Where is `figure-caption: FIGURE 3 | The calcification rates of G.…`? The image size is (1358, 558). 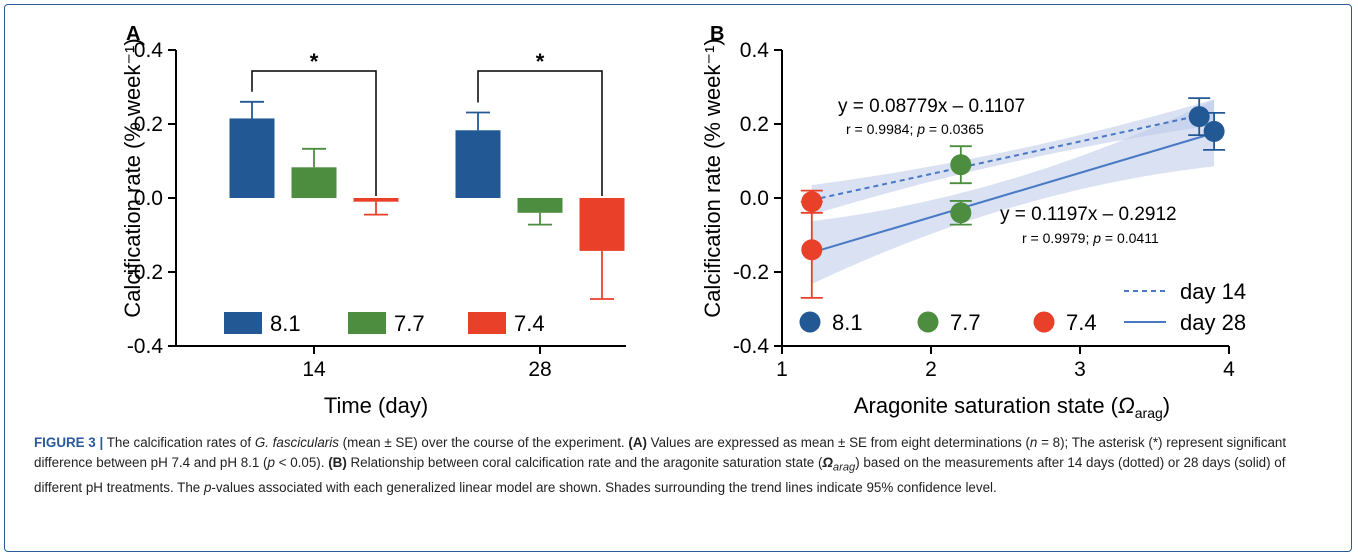 figure-caption: FIGURE 3 | The calcification rates of G.… is located at coordinates (660, 465).